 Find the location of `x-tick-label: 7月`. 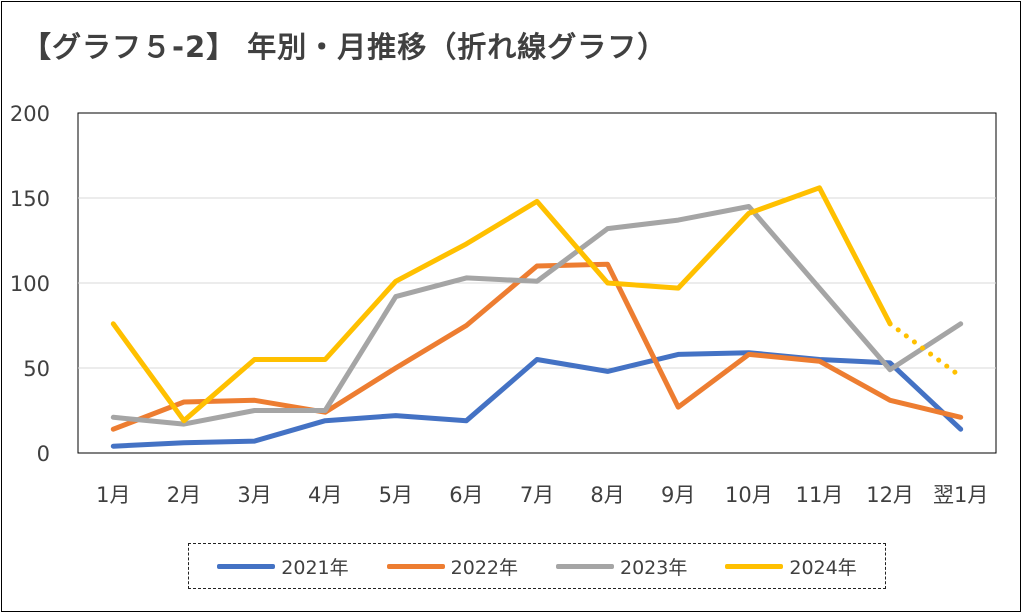

x-tick-label: 7月 is located at coordinates (537, 495).